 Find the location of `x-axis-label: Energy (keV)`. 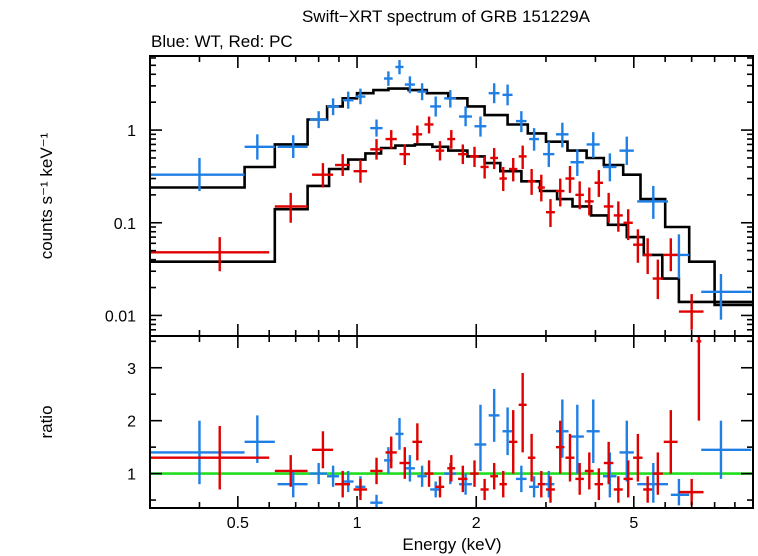

x-axis-label: Energy (keV) is located at coordinates (451, 544).